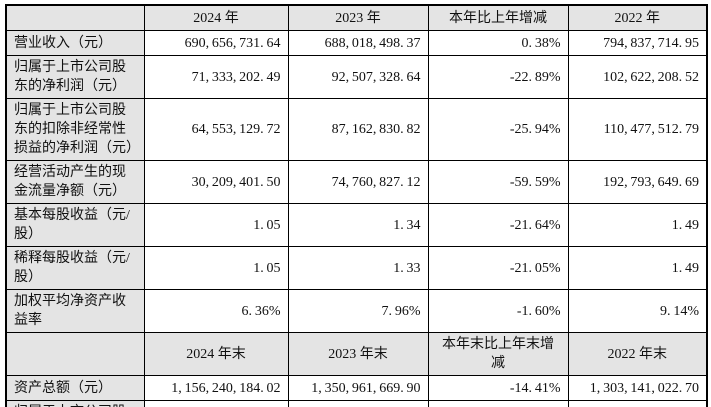 The height and width of the screenshot is (407, 711). Describe the element at coordinates (216, 388) in the screenshot. I see `value-end-2024: 1, 156, 240, 184. 02` at that location.